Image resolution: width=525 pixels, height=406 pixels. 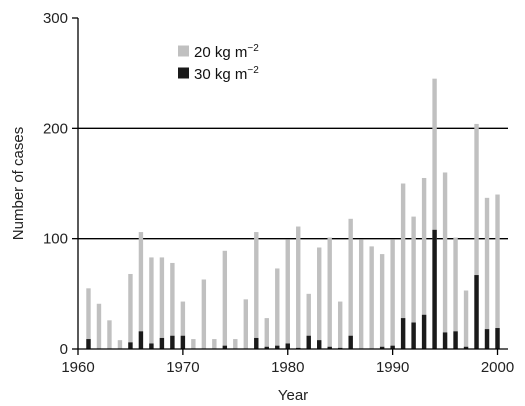 What do you see at coordinates (266, 333) in the screenshot?
I see `bar-20kg-1978` at bounding box center [266, 333].